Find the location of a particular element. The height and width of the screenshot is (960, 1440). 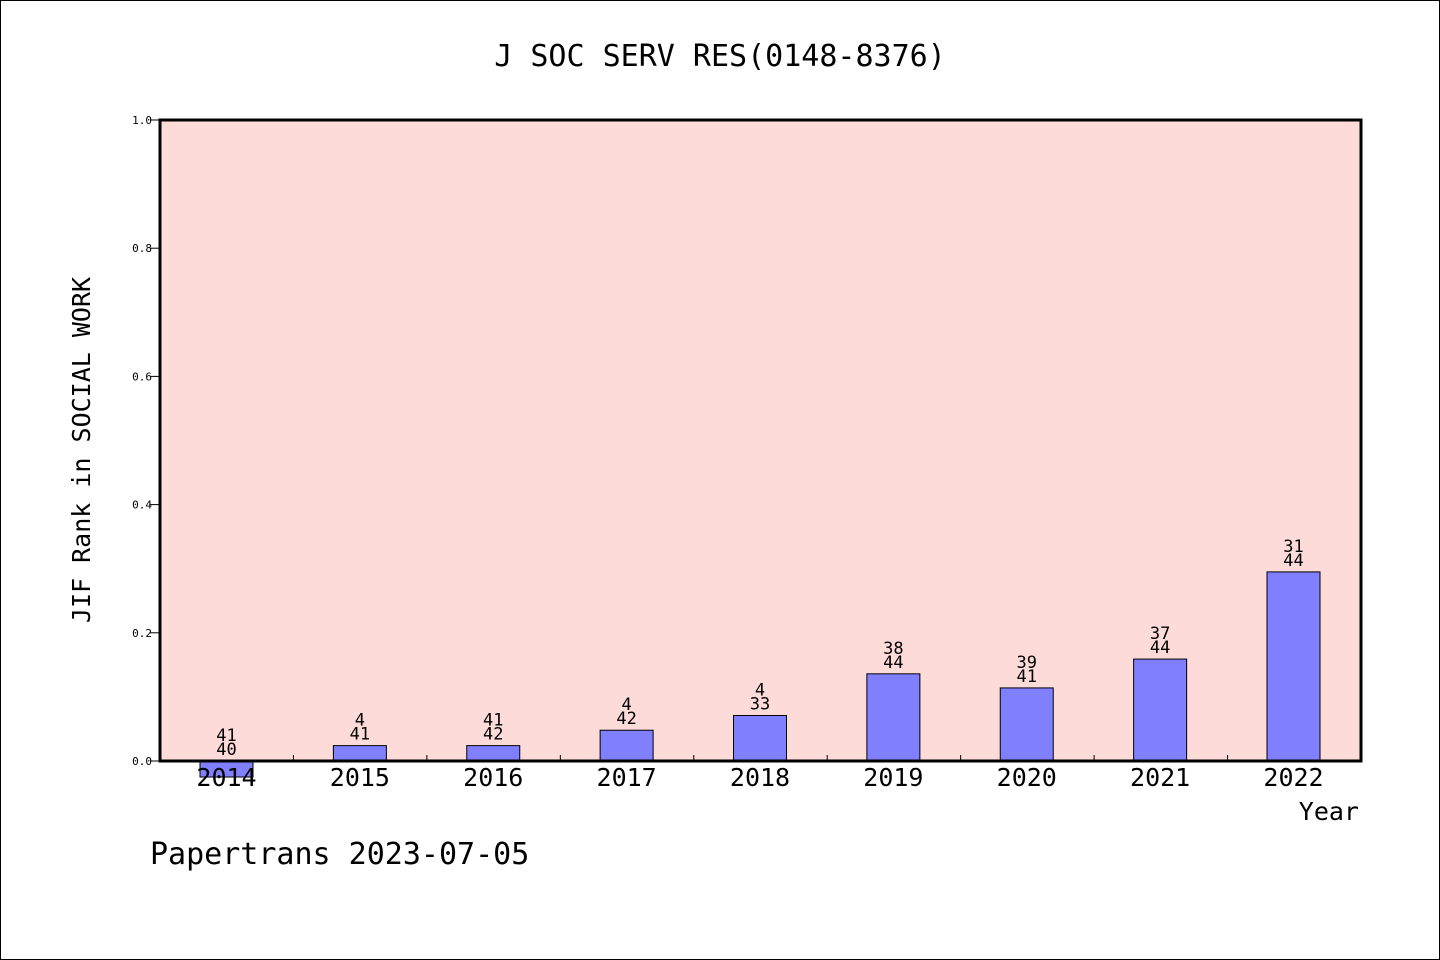

bar-label-bottom-2022: 44 is located at coordinates (1293, 561).